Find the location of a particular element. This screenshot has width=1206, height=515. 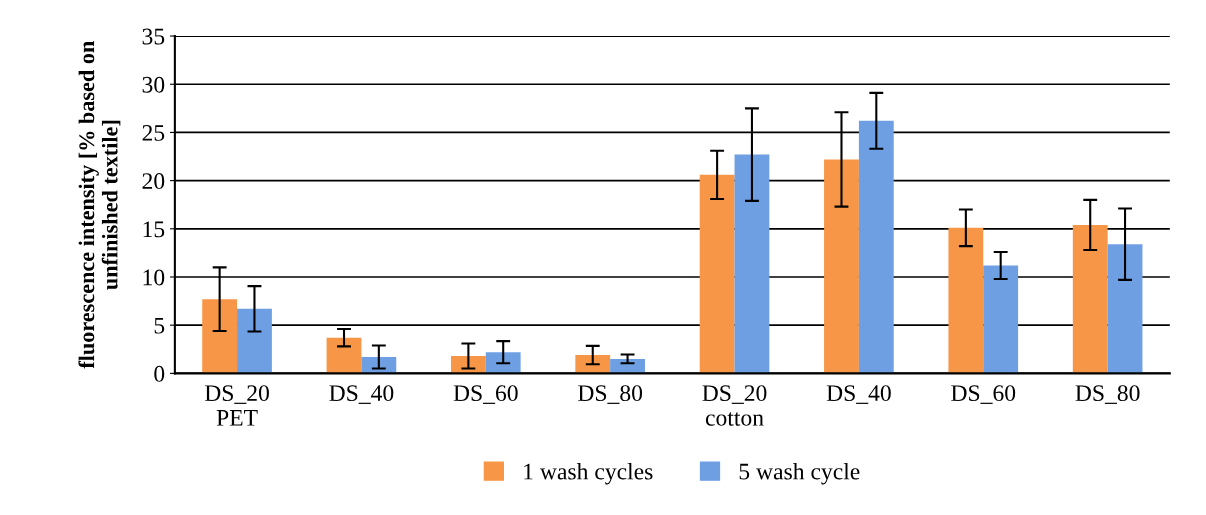

legend-label: 5 wash cycle is located at coordinates (799, 473).